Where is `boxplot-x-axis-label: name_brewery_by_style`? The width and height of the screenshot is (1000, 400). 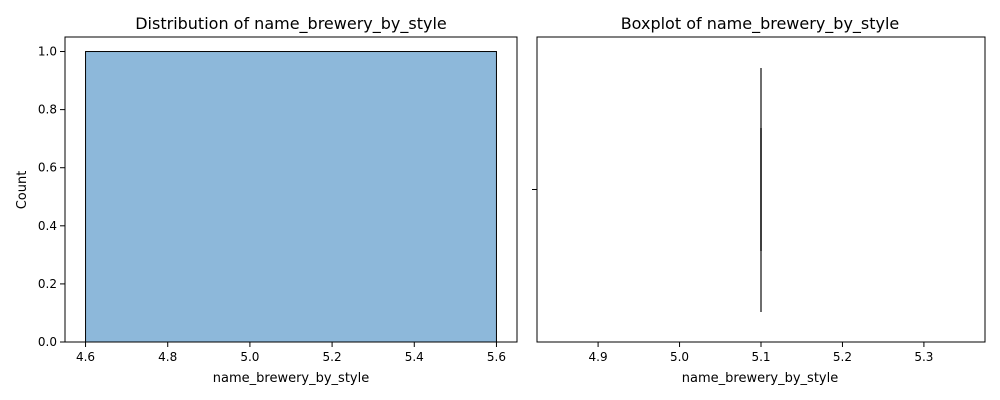 boxplot-x-axis-label: name_brewery_by_style is located at coordinates (760, 378).